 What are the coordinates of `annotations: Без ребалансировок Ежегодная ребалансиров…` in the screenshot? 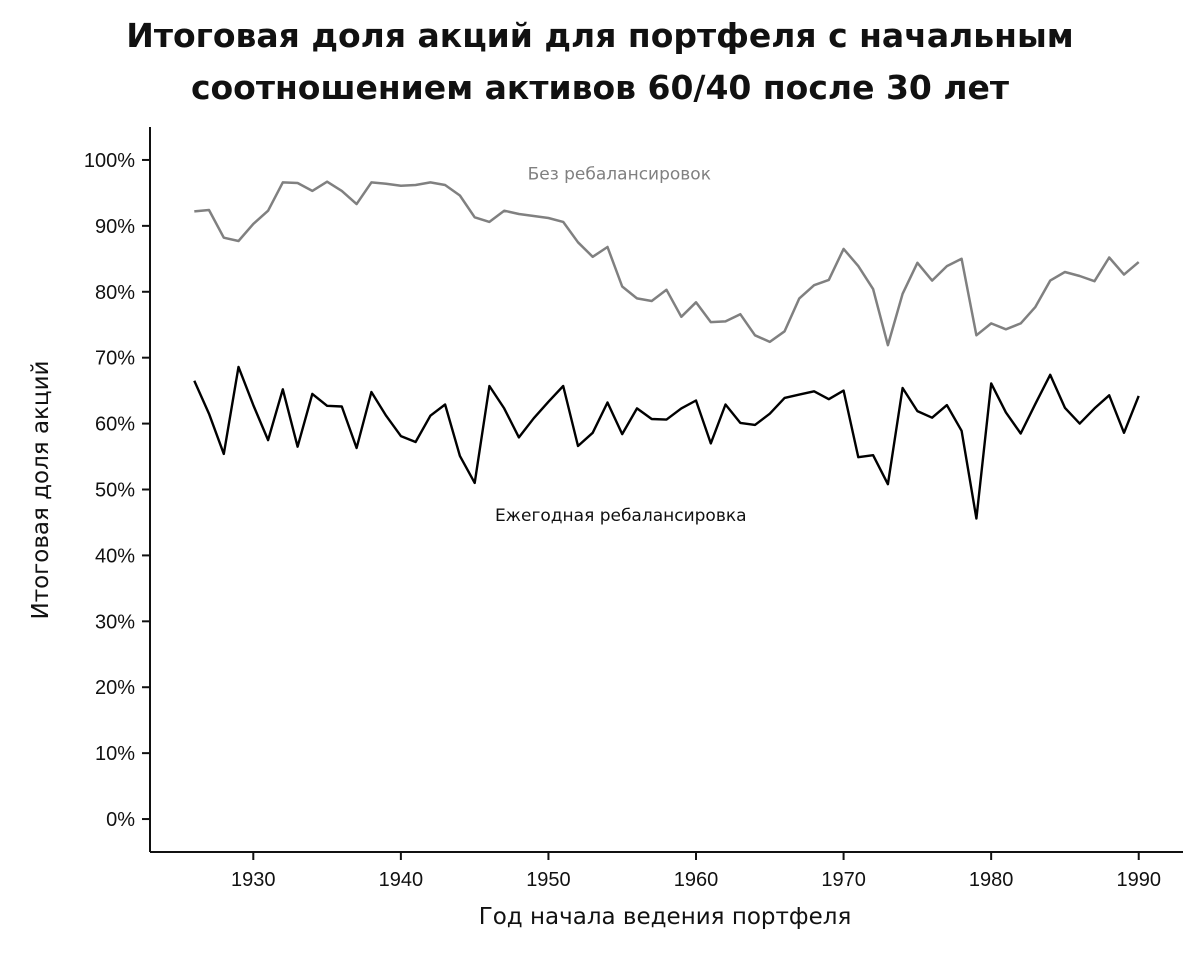 It's located at (621, 345).